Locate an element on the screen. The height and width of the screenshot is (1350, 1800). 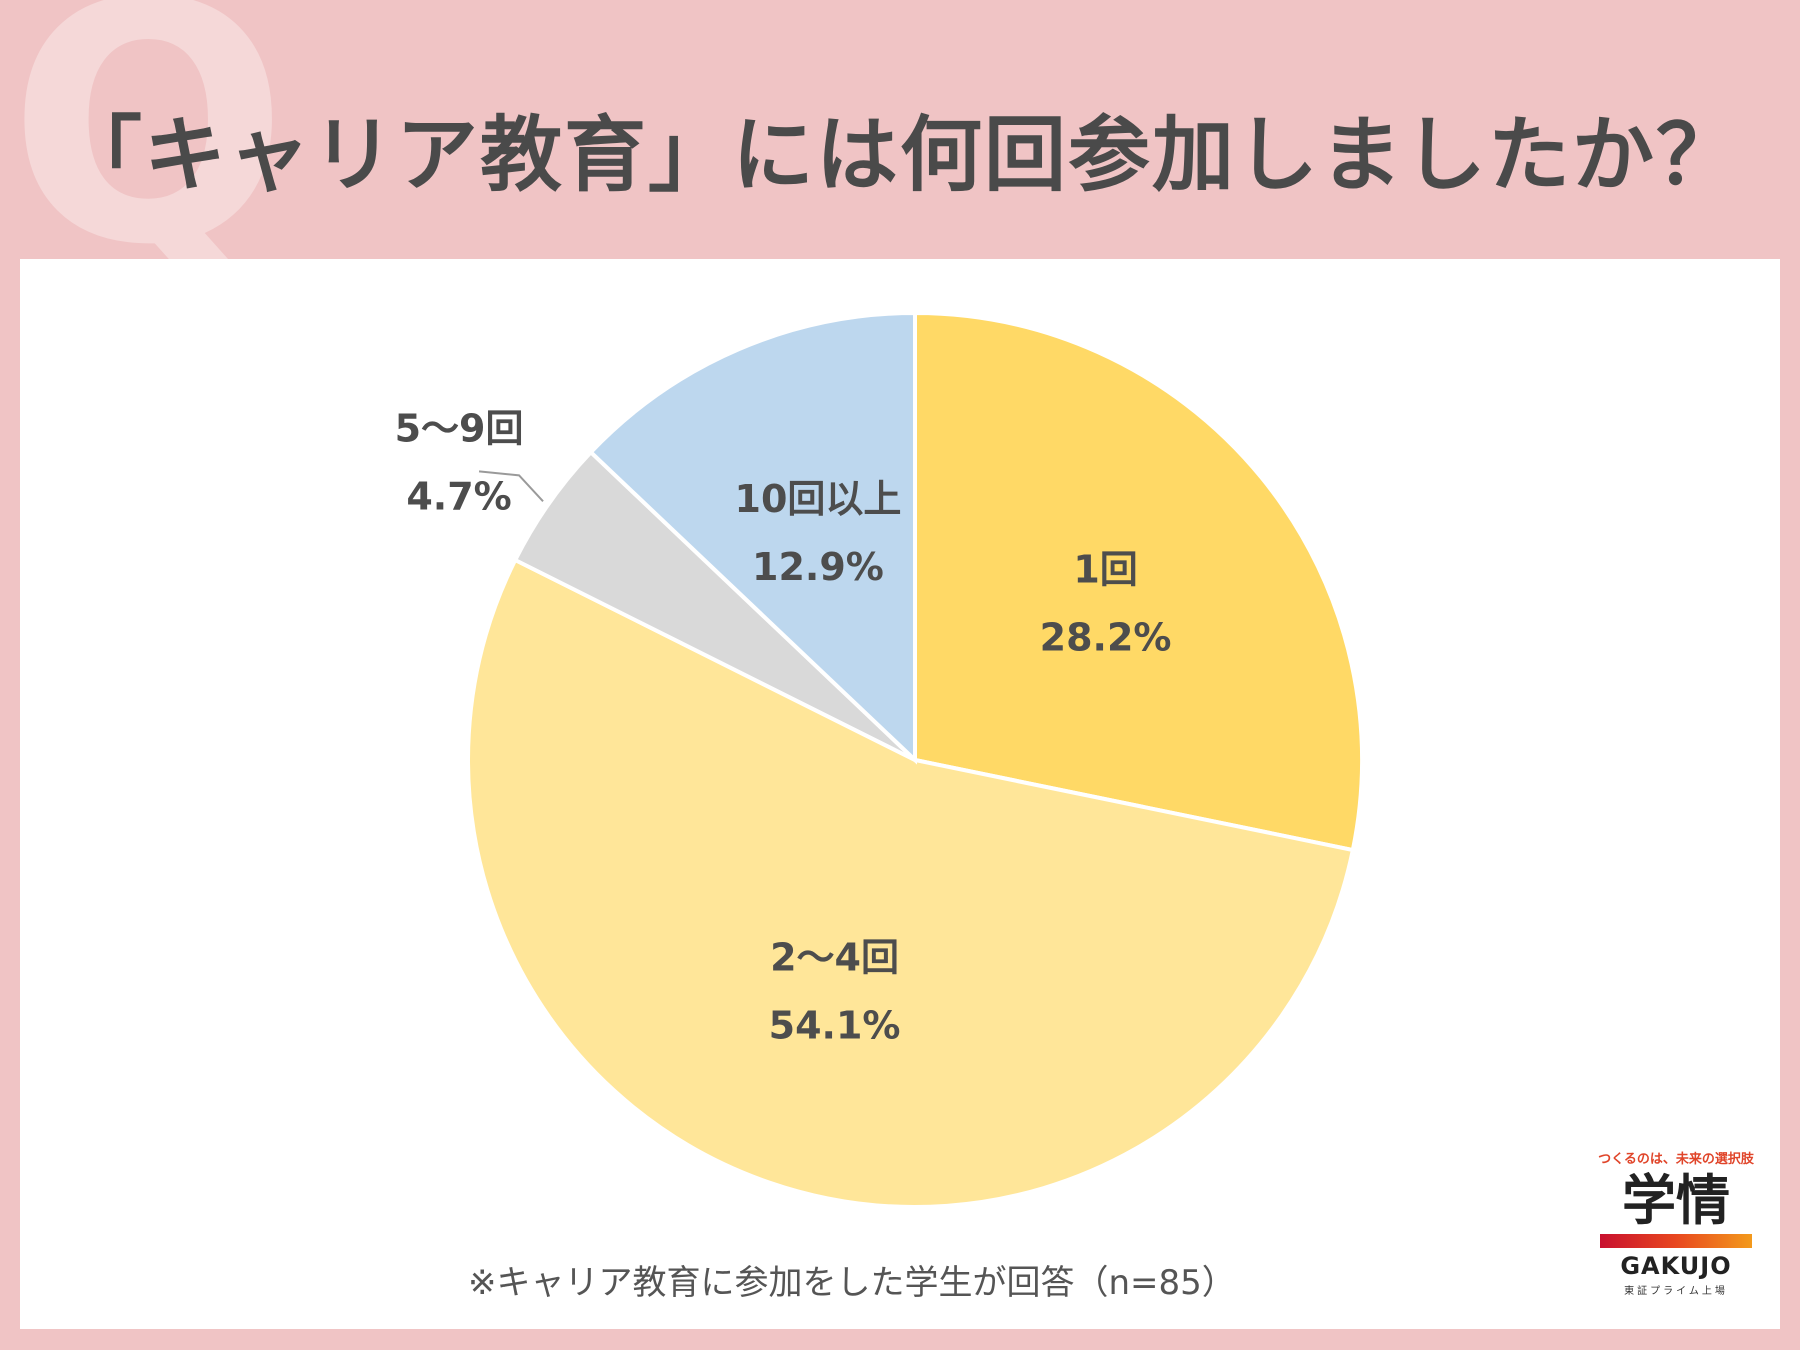
brand-tagline: つくるのは、未来の選択肢 is located at coordinates (1676, 1159).